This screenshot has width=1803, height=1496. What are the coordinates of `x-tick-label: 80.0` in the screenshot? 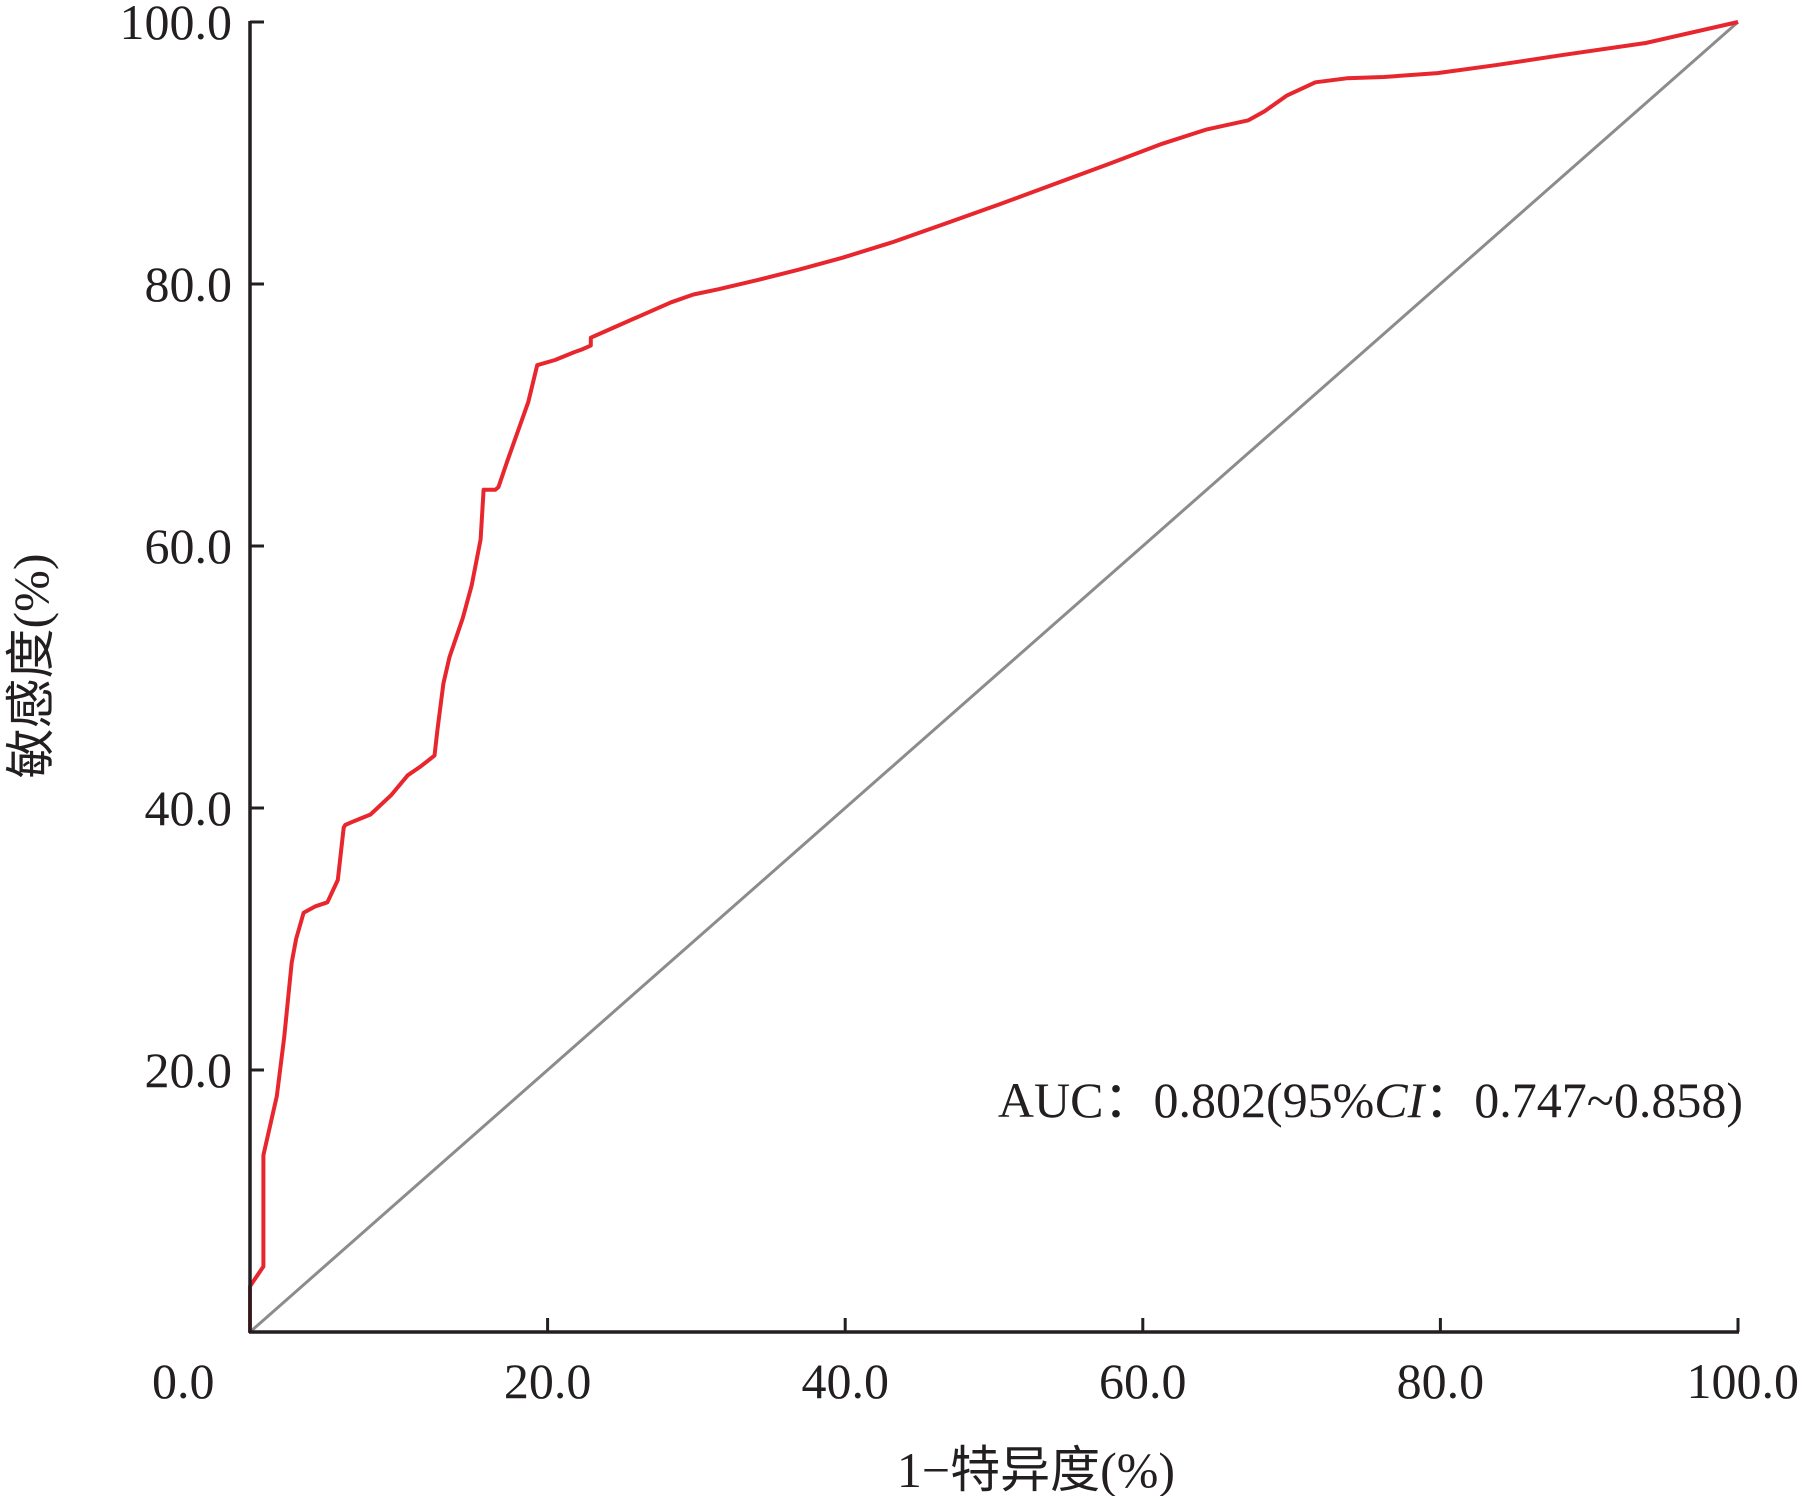 It's located at (1441, 1381).